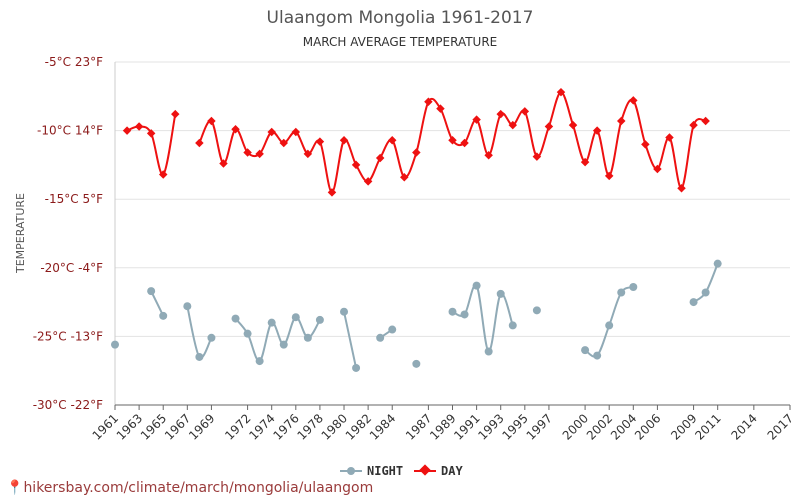  I want to click on x-tick-label: 1972, so click(237, 426).